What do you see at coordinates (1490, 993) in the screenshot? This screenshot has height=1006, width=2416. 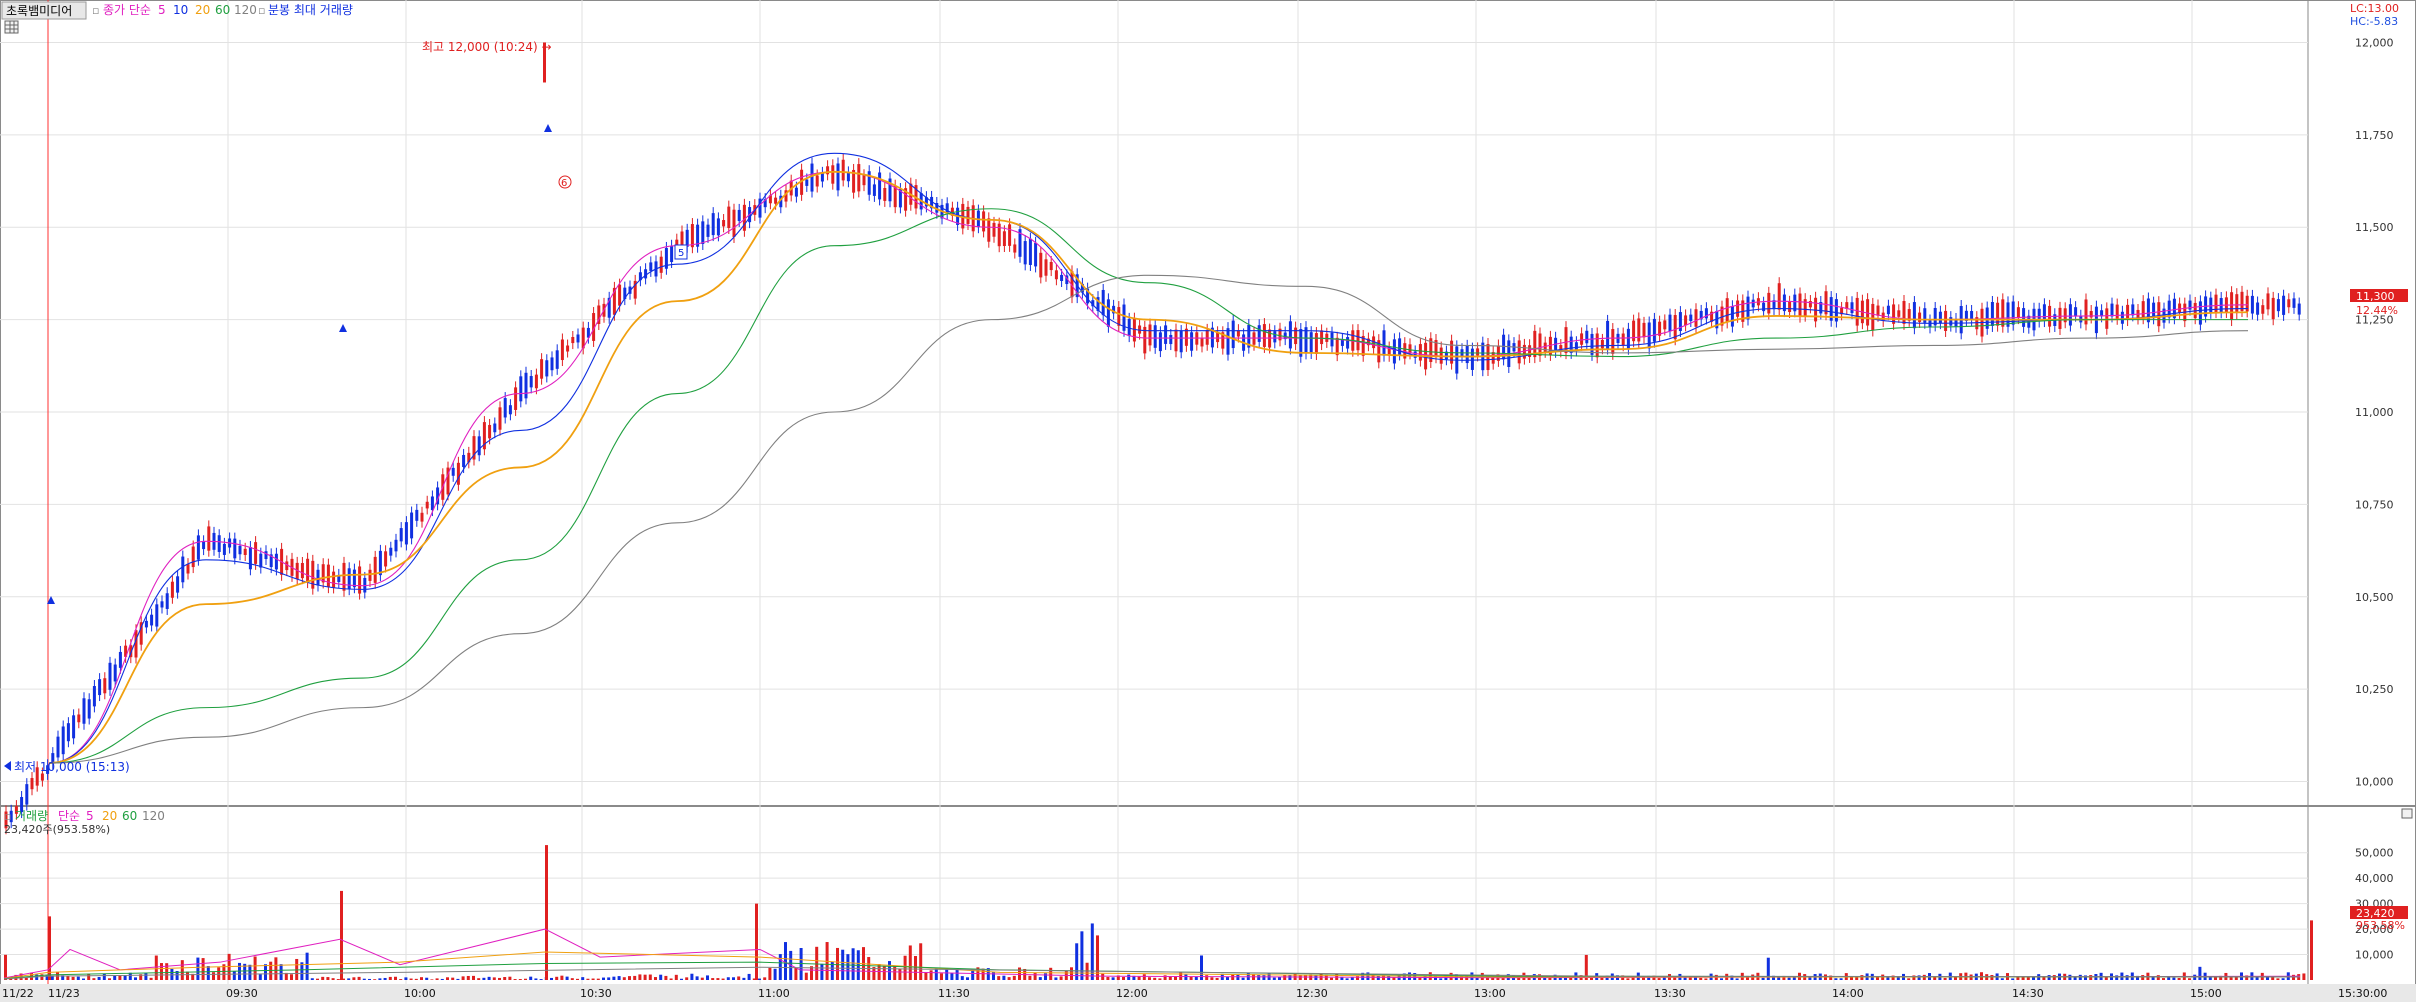 I see `time-tick-label: 13:00` at bounding box center [1490, 993].